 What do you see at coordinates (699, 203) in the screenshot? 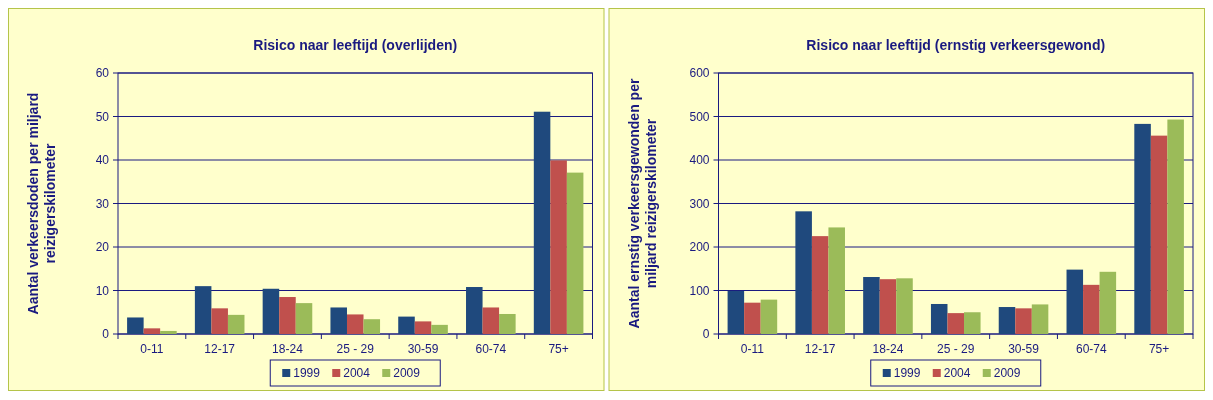
I see `y-tick-label: 300` at bounding box center [699, 203].